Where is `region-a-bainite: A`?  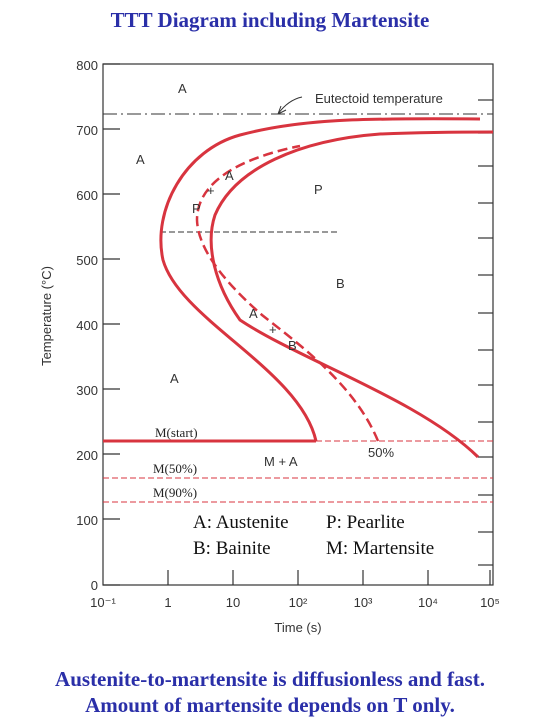 region-a-bainite: A is located at coordinates (253, 313).